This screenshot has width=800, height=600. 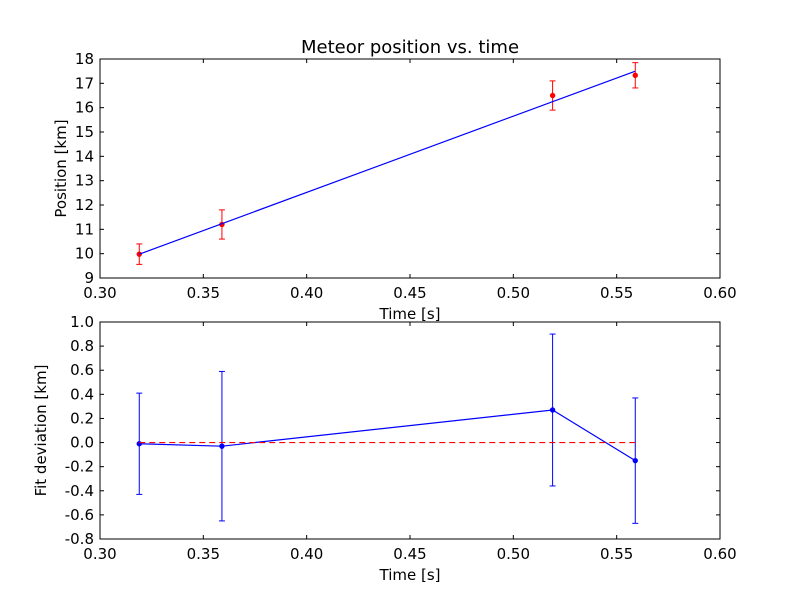 I want to click on y-tick-label: 0.4, so click(x=82, y=394).